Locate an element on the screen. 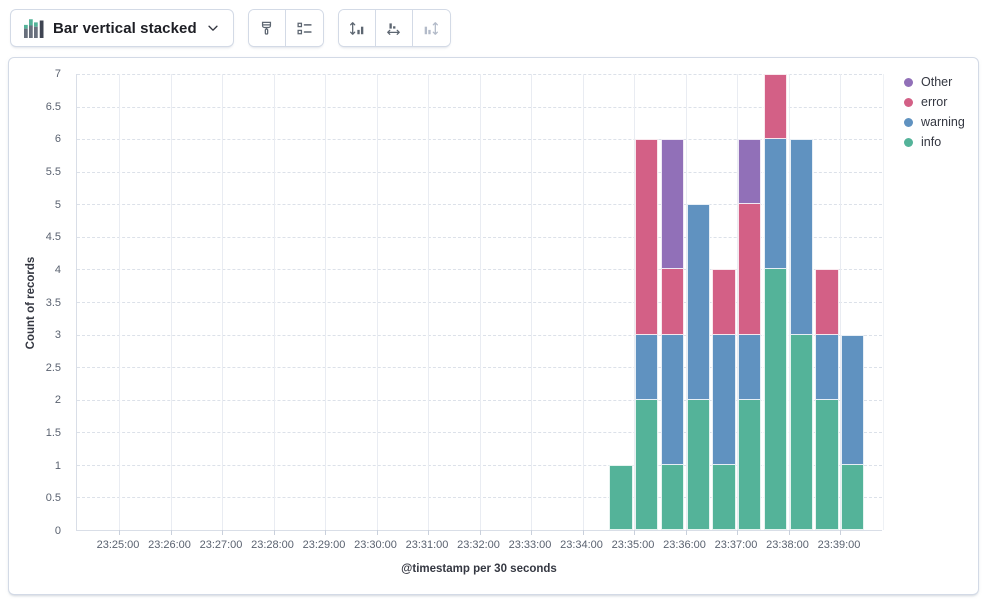 This screenshot has height=602, width=987. x-axis-title: @timestamp per 30 seconds is located at coordinates (479, 569).